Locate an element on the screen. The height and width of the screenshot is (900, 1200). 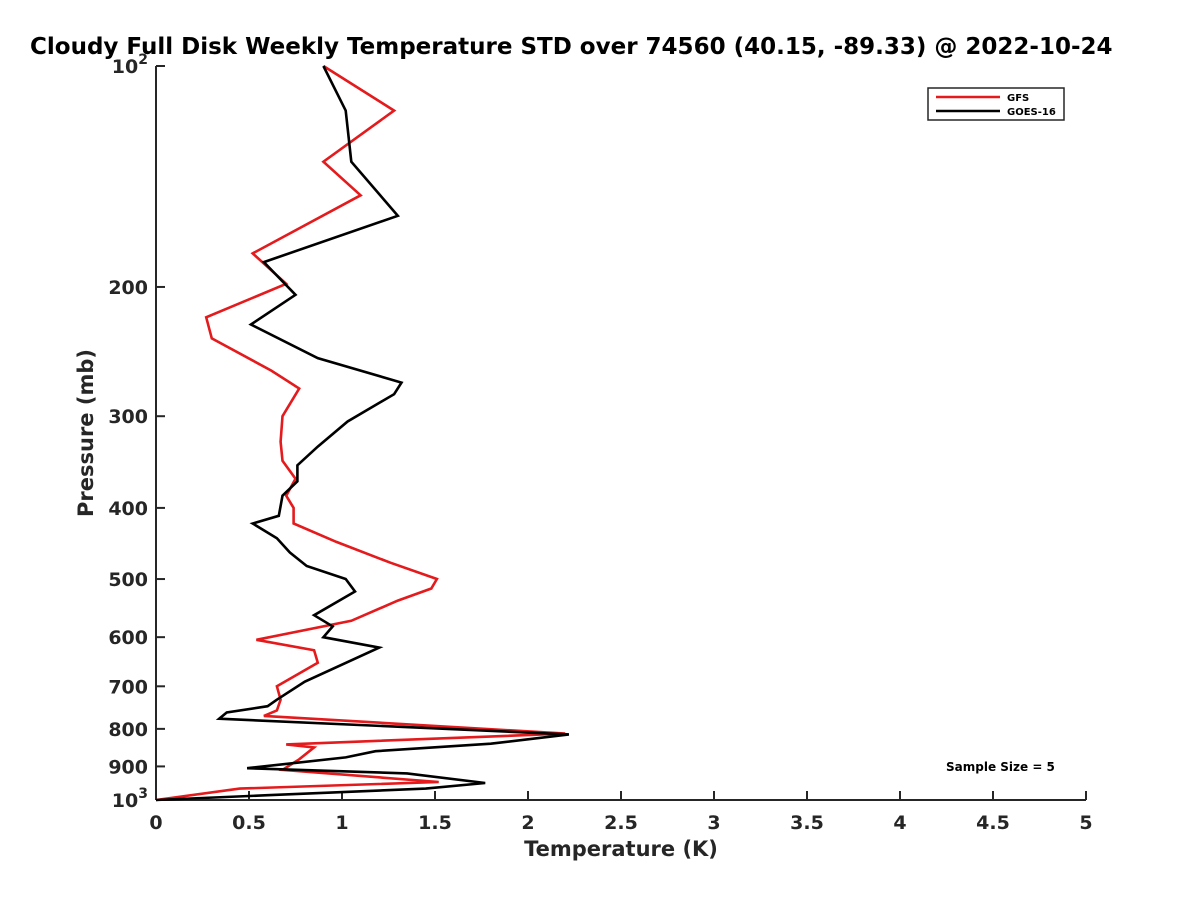
x-tick-label: 4 is located at coordinates (899, 823).